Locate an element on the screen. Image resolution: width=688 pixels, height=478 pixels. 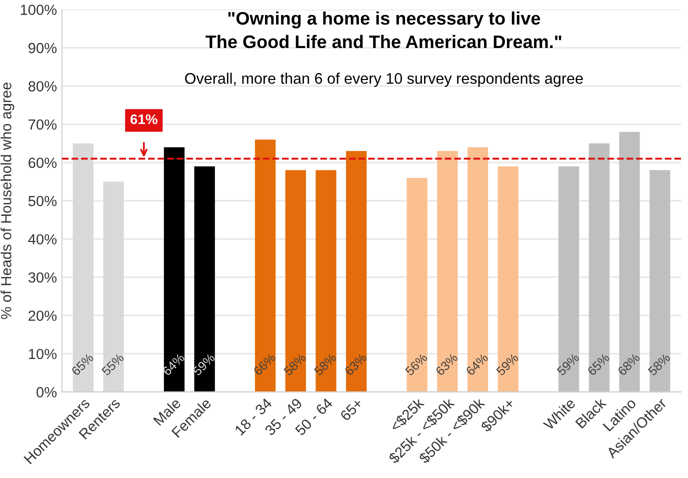
y-tick-label: 70% is located at coordinates (42, 124).